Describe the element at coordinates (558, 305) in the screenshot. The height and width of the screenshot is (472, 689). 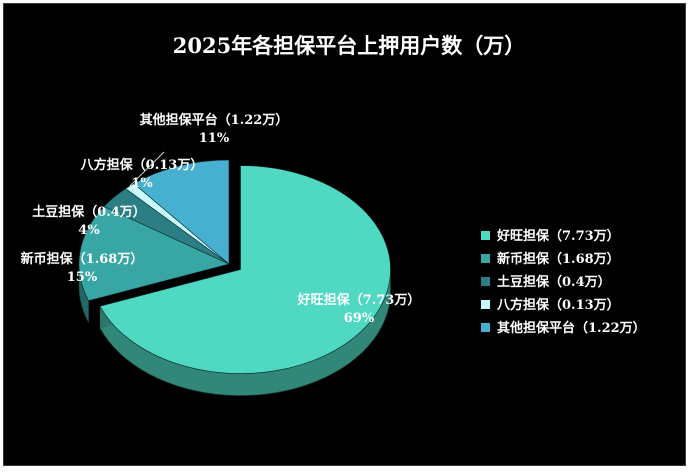
I see `legend-entry: 八方担保（0.13万）` at that location.